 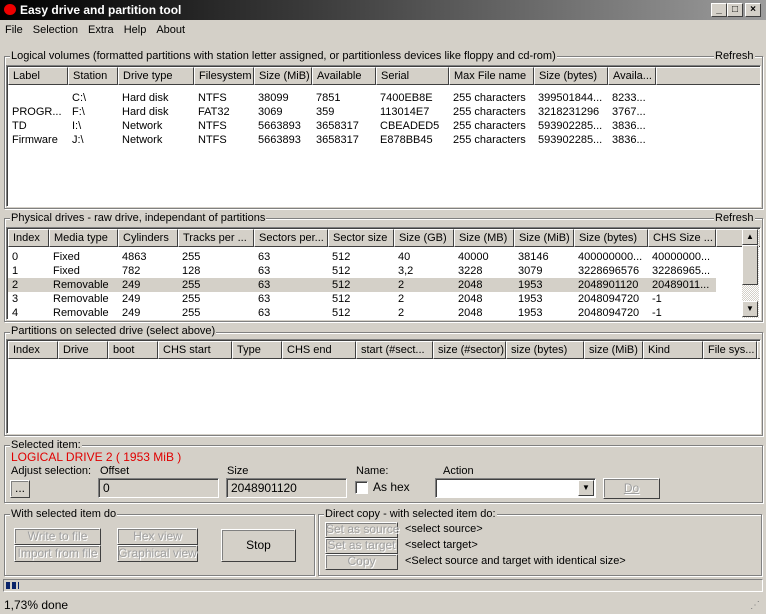 What do you see at coordinates (469, 350) in the screenshot?
I see `column-header: size (#sector)` at bounding box center [469, 350].